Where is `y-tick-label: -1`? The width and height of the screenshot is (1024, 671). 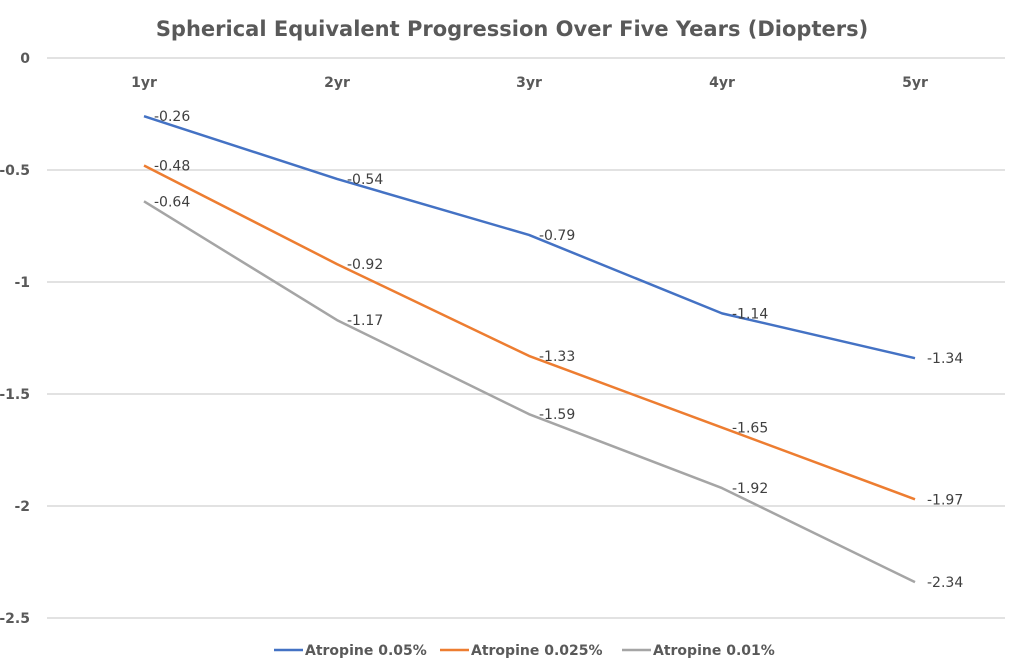 y-tick-label: -1 is located at coordinates (22, 283).